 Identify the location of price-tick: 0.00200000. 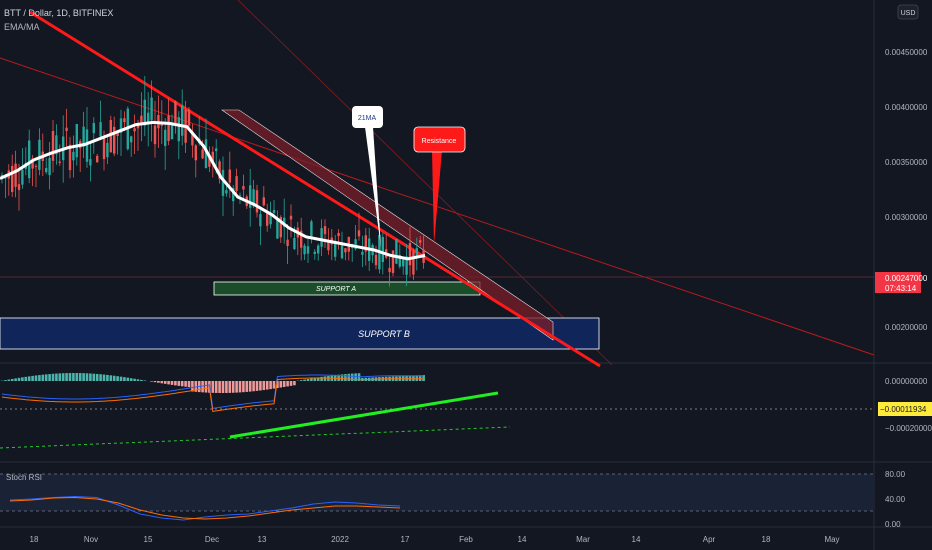
(906, 327).